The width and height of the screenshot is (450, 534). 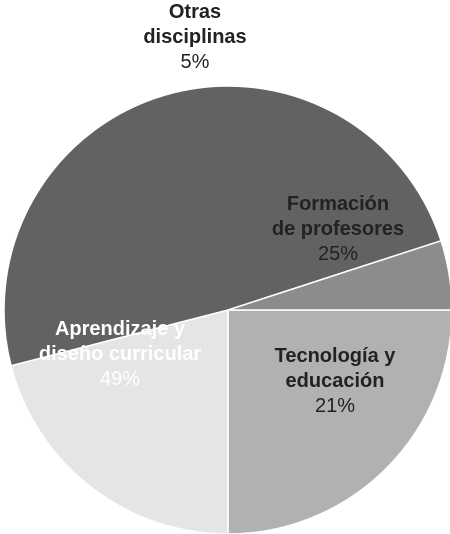 I want to click on label-tecnologia-line2: educación, so click(x=335, y=381).